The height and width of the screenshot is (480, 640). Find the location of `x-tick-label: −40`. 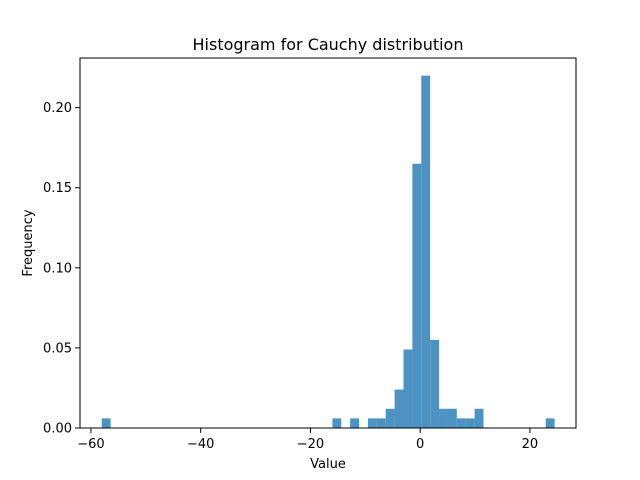

x-tick-label: −40 is located at coordinates (200, 444).